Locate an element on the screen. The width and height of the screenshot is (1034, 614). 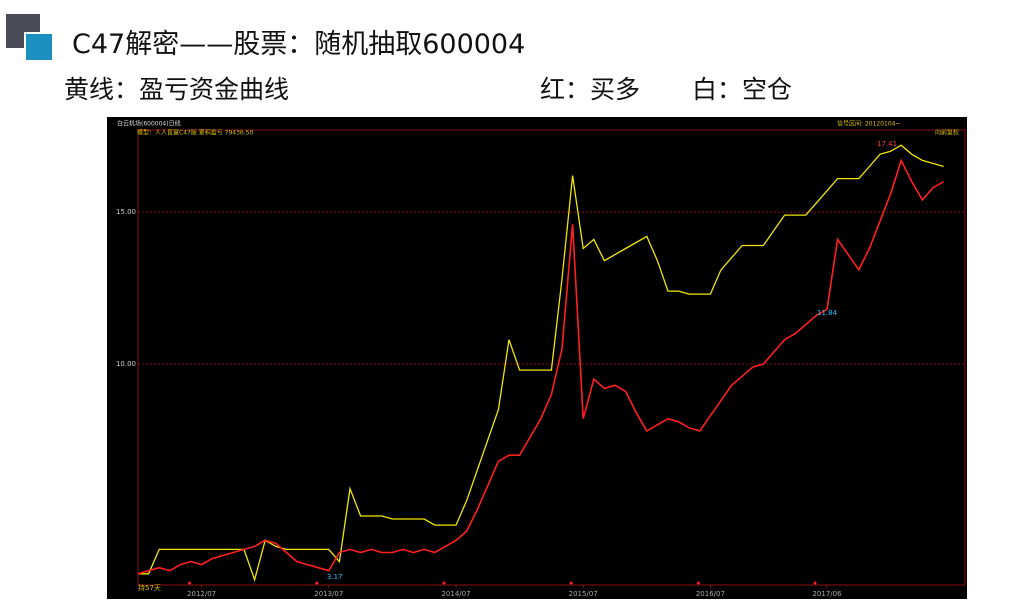
y-tick-label: 15.00 is located at coordinates (126, 212).